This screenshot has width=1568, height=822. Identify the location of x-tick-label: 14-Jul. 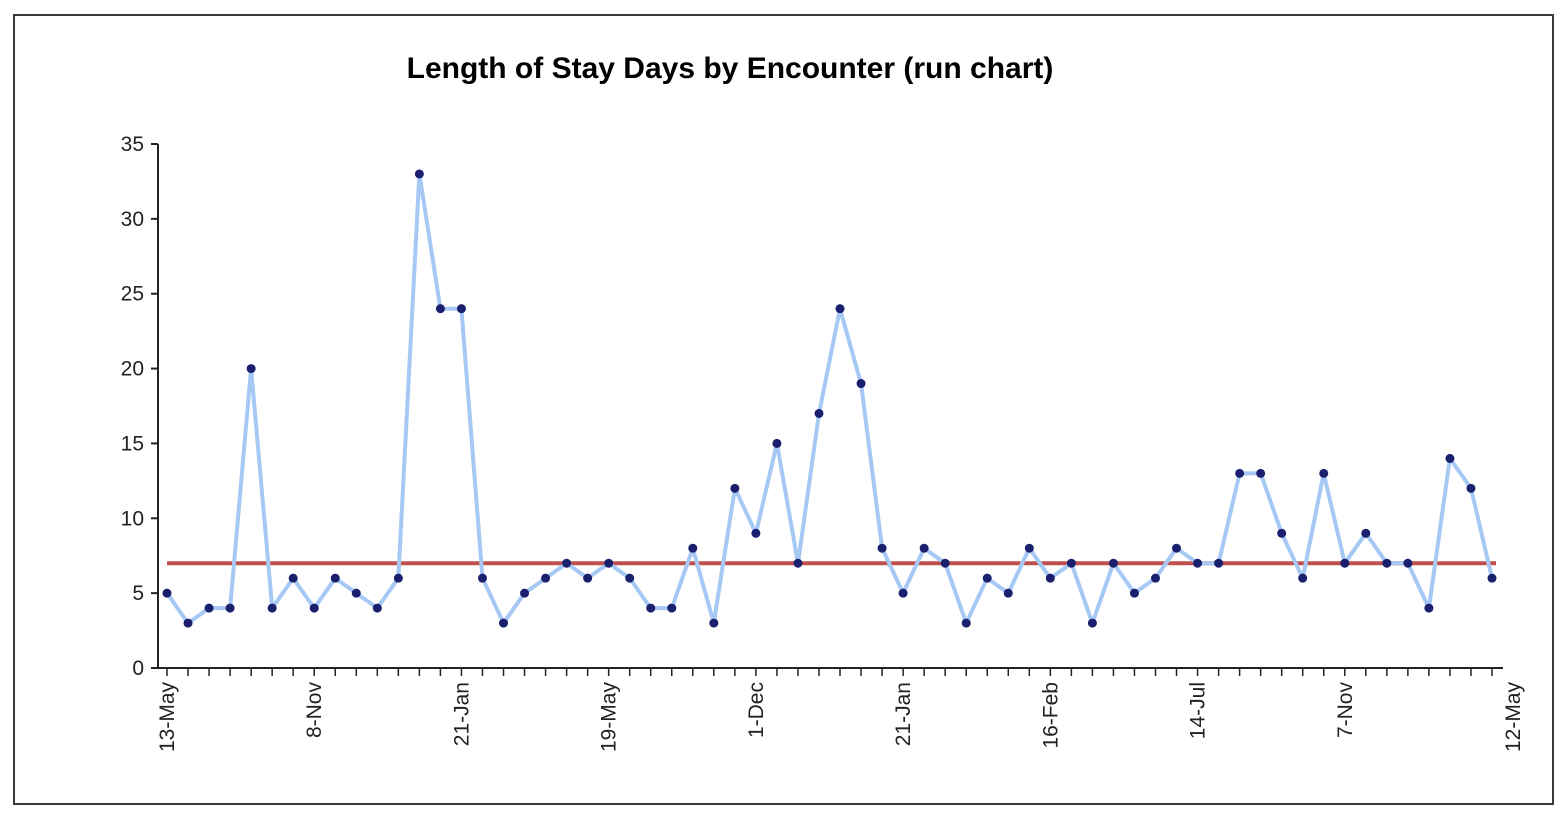
(1198, 710).